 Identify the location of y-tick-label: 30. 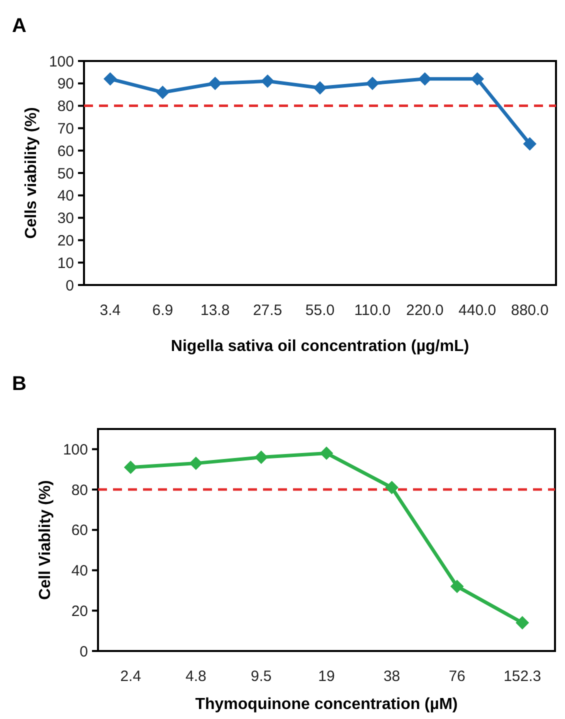
(65, 219).